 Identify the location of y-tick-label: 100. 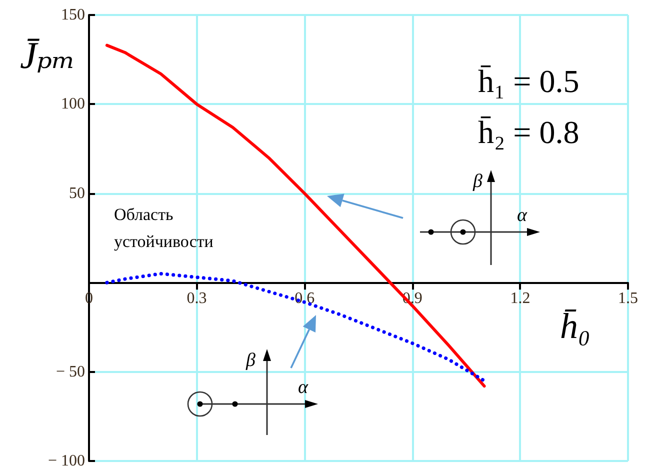
(73, 104).